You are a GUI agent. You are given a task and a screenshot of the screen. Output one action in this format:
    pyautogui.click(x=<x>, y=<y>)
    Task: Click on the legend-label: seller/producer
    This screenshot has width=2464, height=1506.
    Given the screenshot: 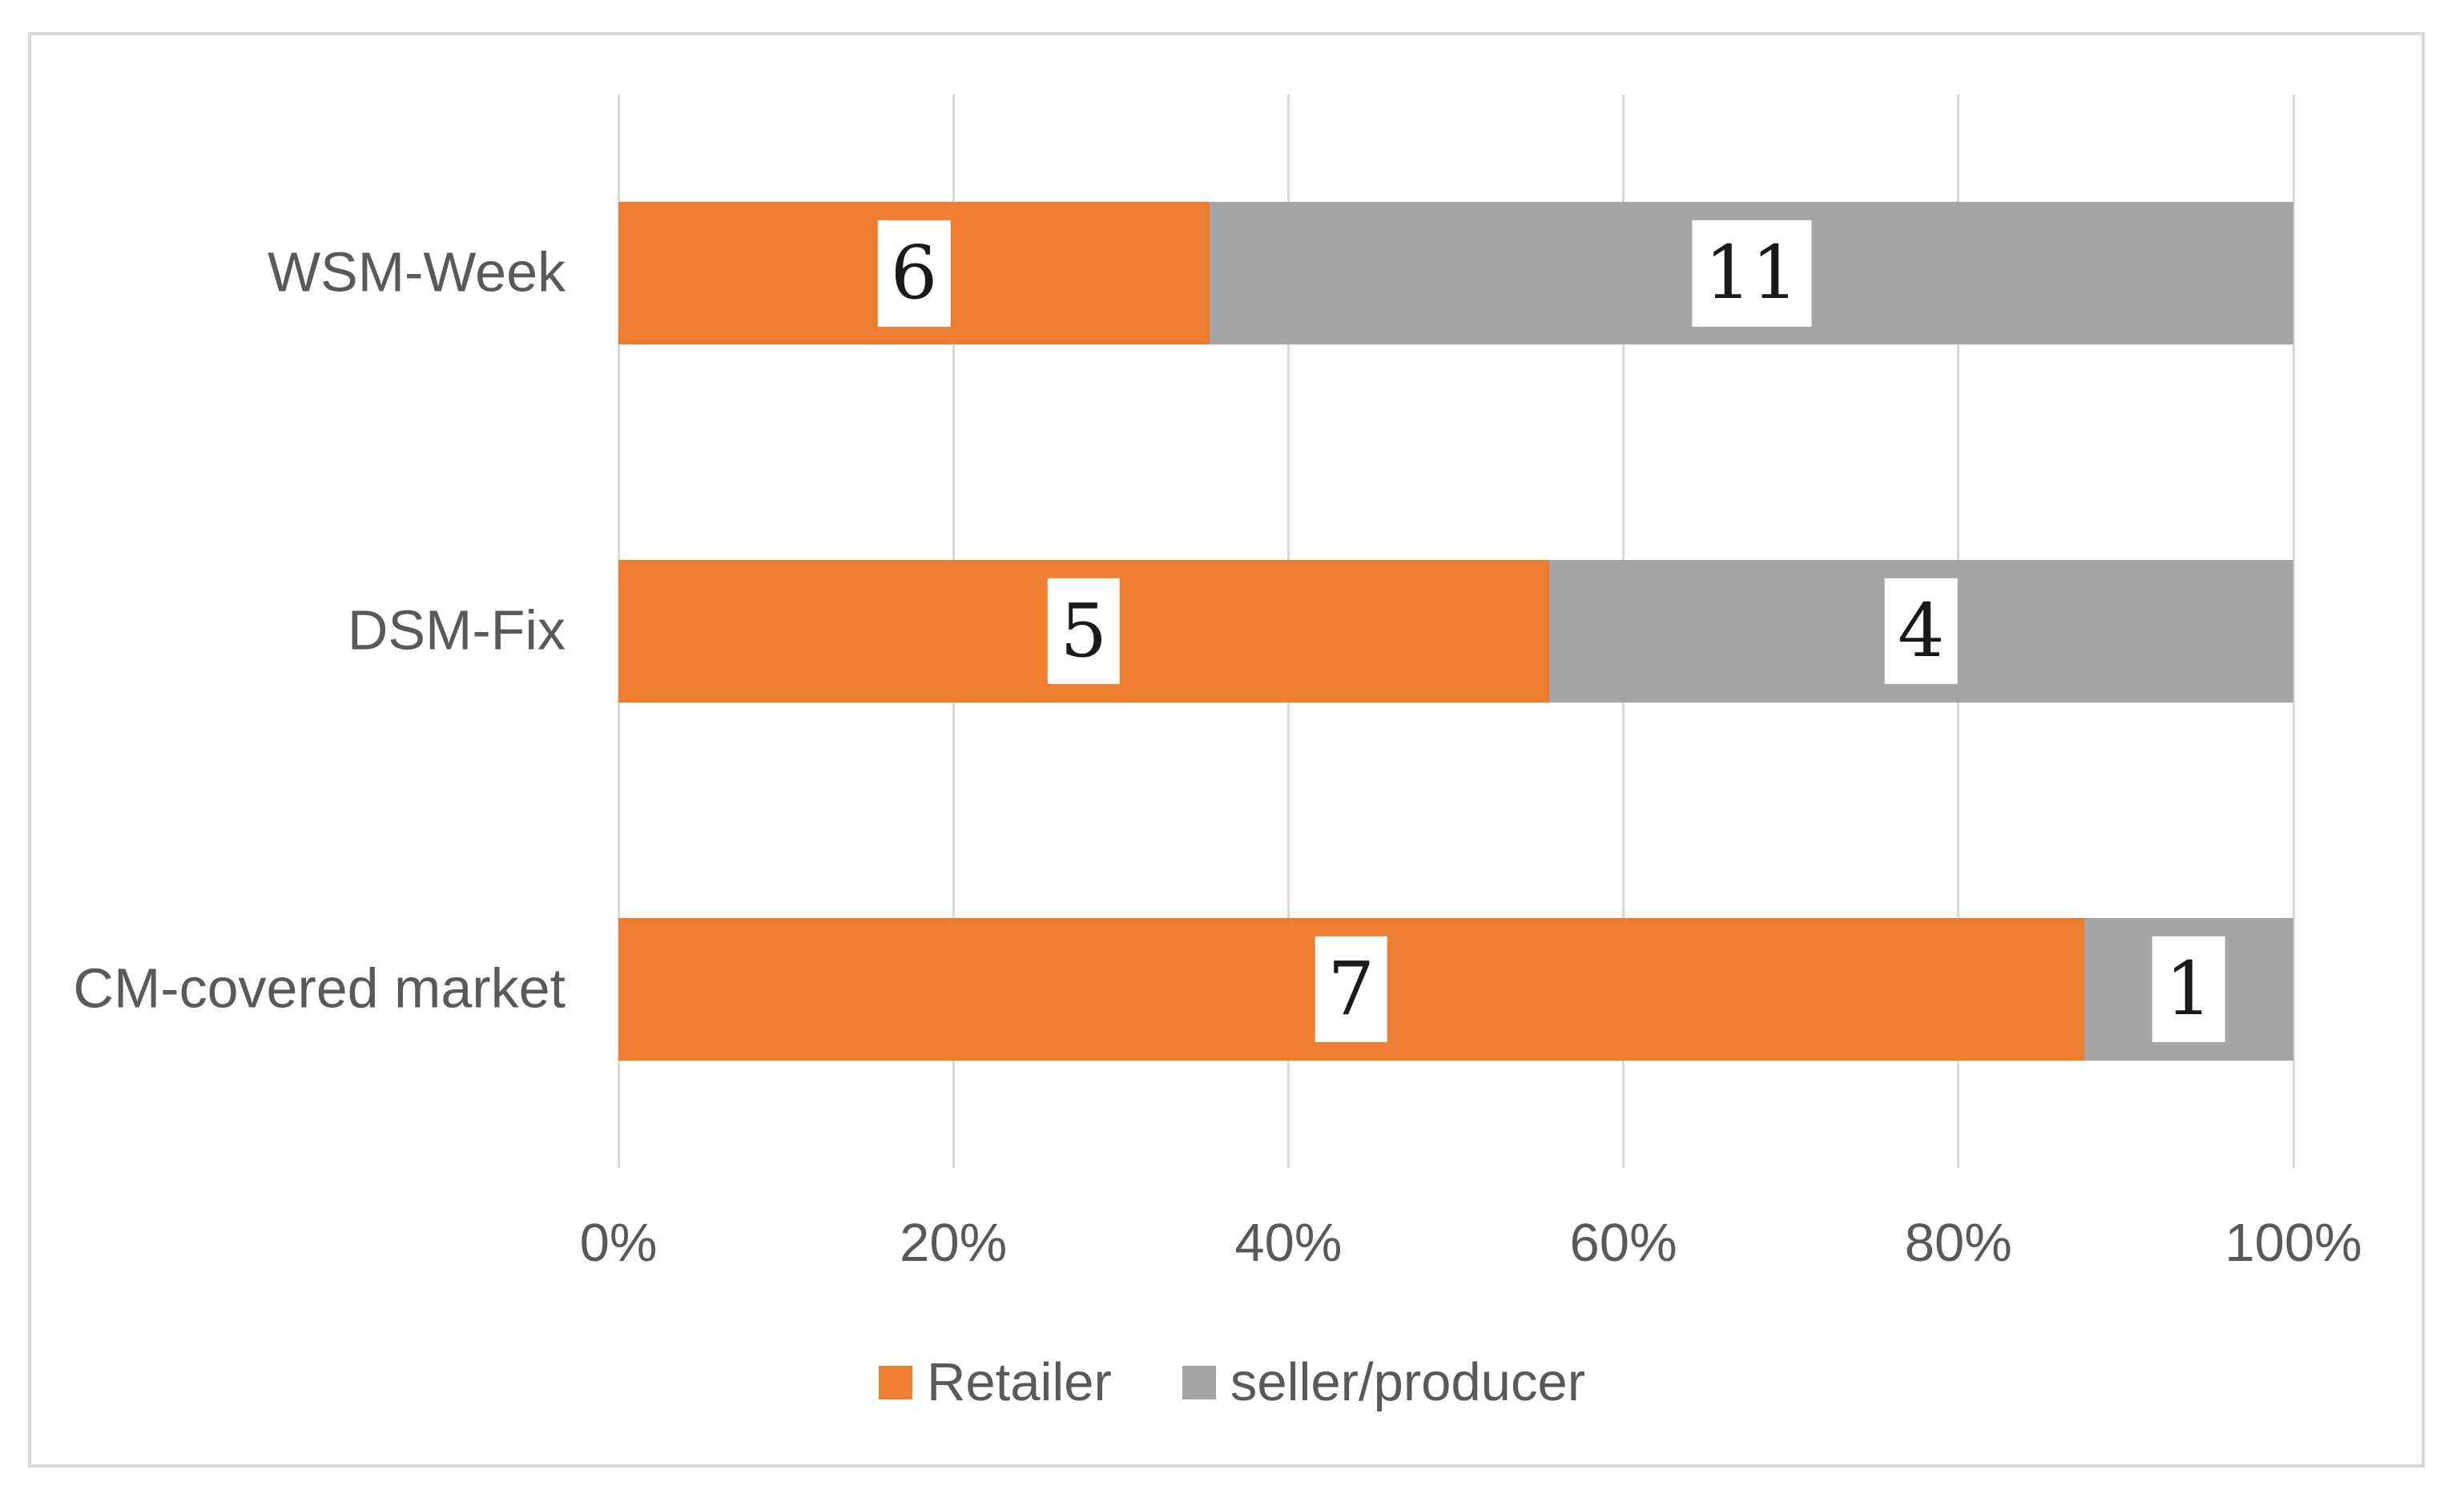 What is the action you would take?
    pyautogui.click(x=1408, y=1382)
    